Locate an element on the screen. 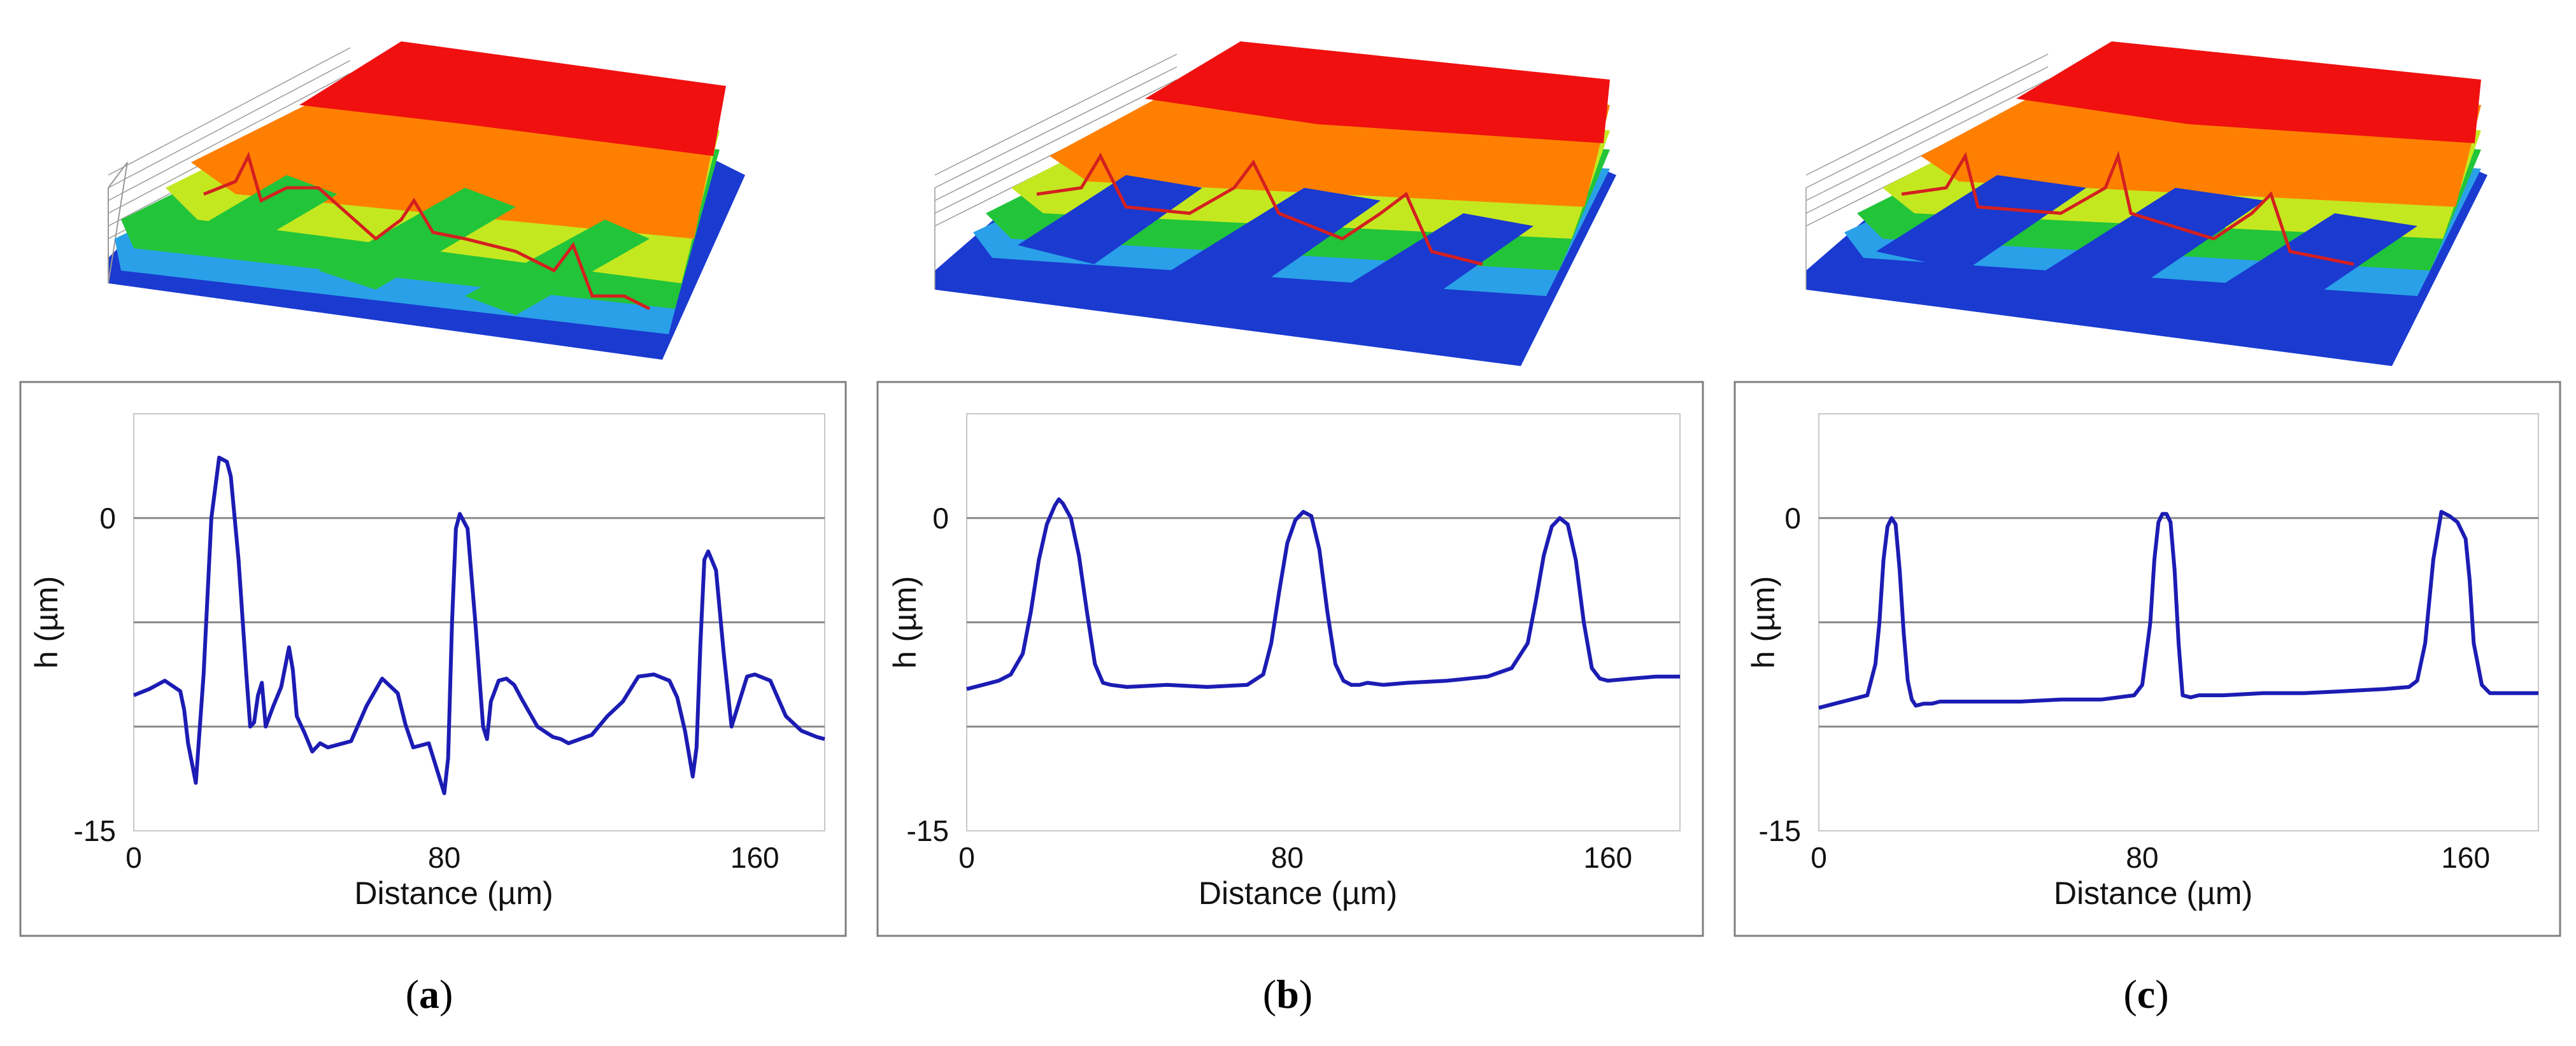 The image size is (2576, 1046). profile-chart-c: 0 -15 0 80 160 Distance (µm) h (µm) is located at coordinates (2143, 662).